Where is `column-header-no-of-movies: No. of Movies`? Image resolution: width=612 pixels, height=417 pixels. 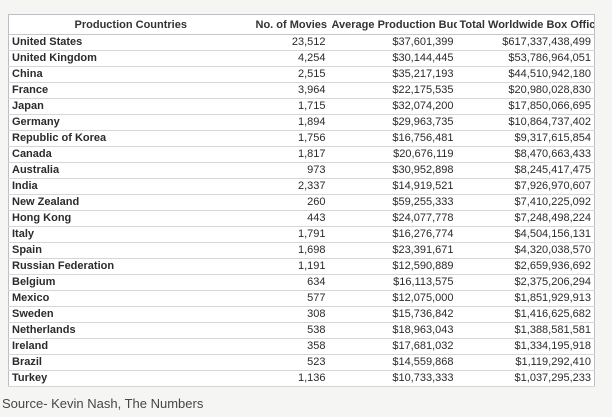
column-header-no-of-movies: No. of Movies is located at coordinates (290, 24).